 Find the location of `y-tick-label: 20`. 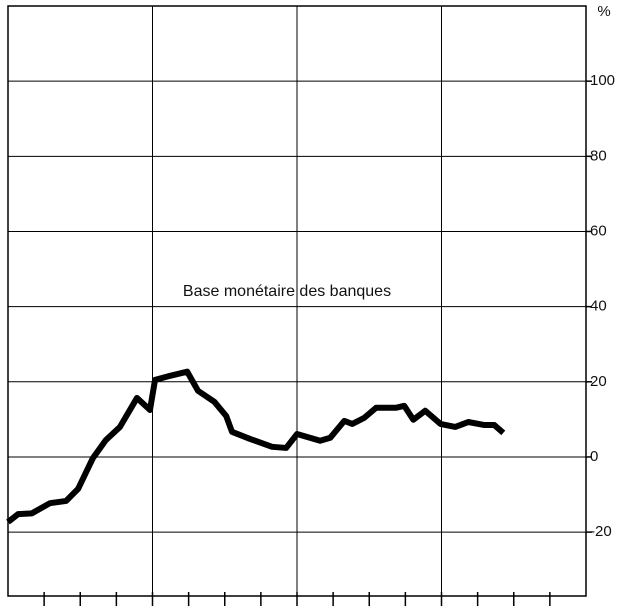

y-tick-label: 20 is located at coordinates (598, 381).